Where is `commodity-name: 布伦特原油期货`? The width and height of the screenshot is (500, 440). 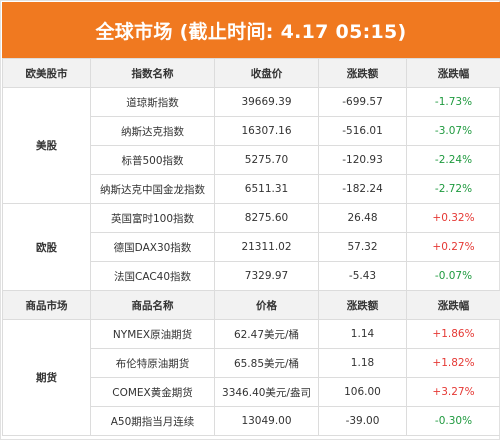
commodity-name: 布伦特原油期货 is located at coordinates (152, 363).